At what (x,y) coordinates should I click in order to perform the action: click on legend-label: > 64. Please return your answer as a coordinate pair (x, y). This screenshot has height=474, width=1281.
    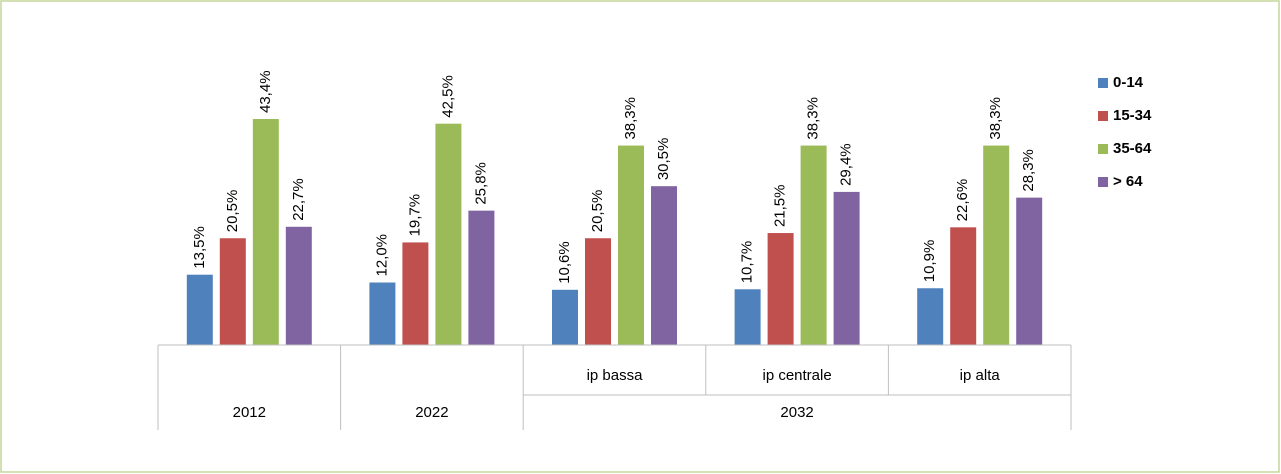
    Looking at the image, I should click on (1128, 181).